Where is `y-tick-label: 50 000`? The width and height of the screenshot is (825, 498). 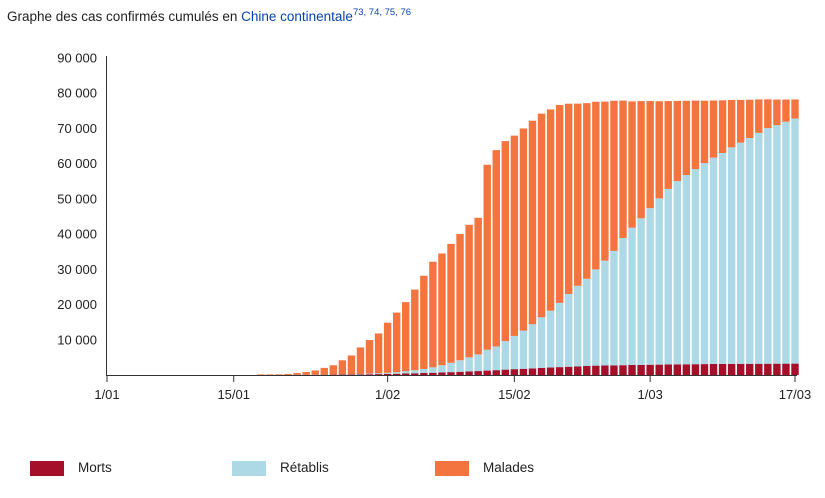 y-tick-label: 50 000 is located at coordinates (77, 198).